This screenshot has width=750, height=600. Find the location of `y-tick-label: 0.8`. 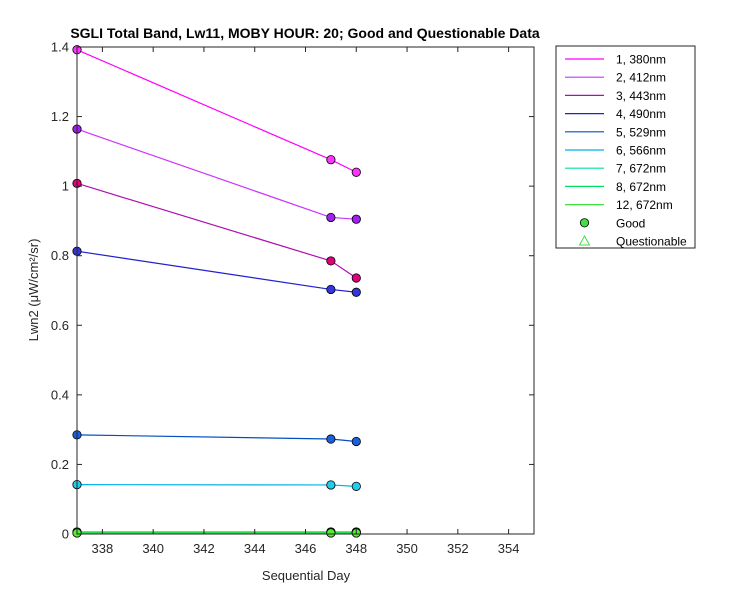

y-tick-label: 0.8 is located at coordinates (60, 255).